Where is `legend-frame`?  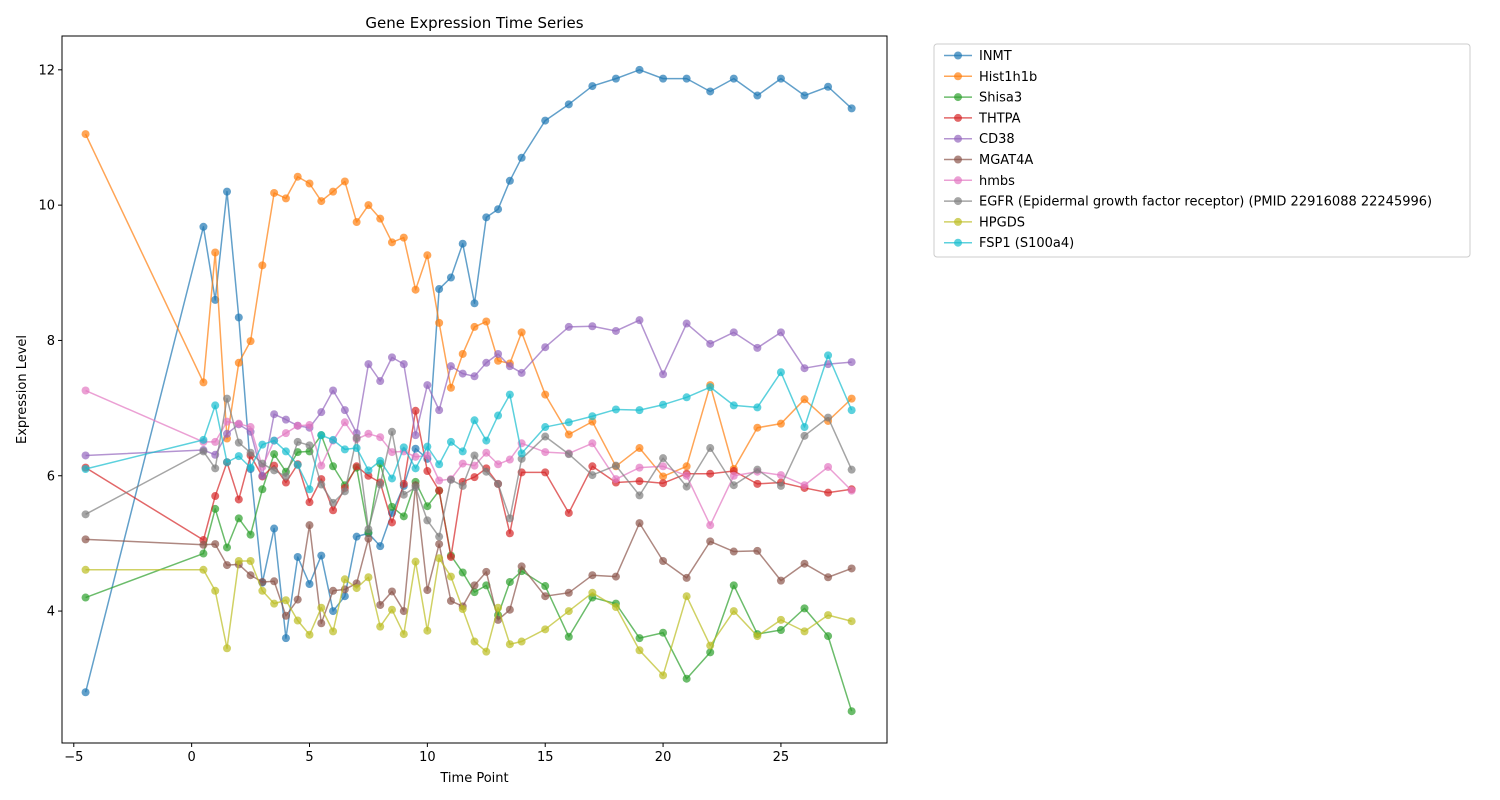
legend-frame is located at coordinates (1202, 150).